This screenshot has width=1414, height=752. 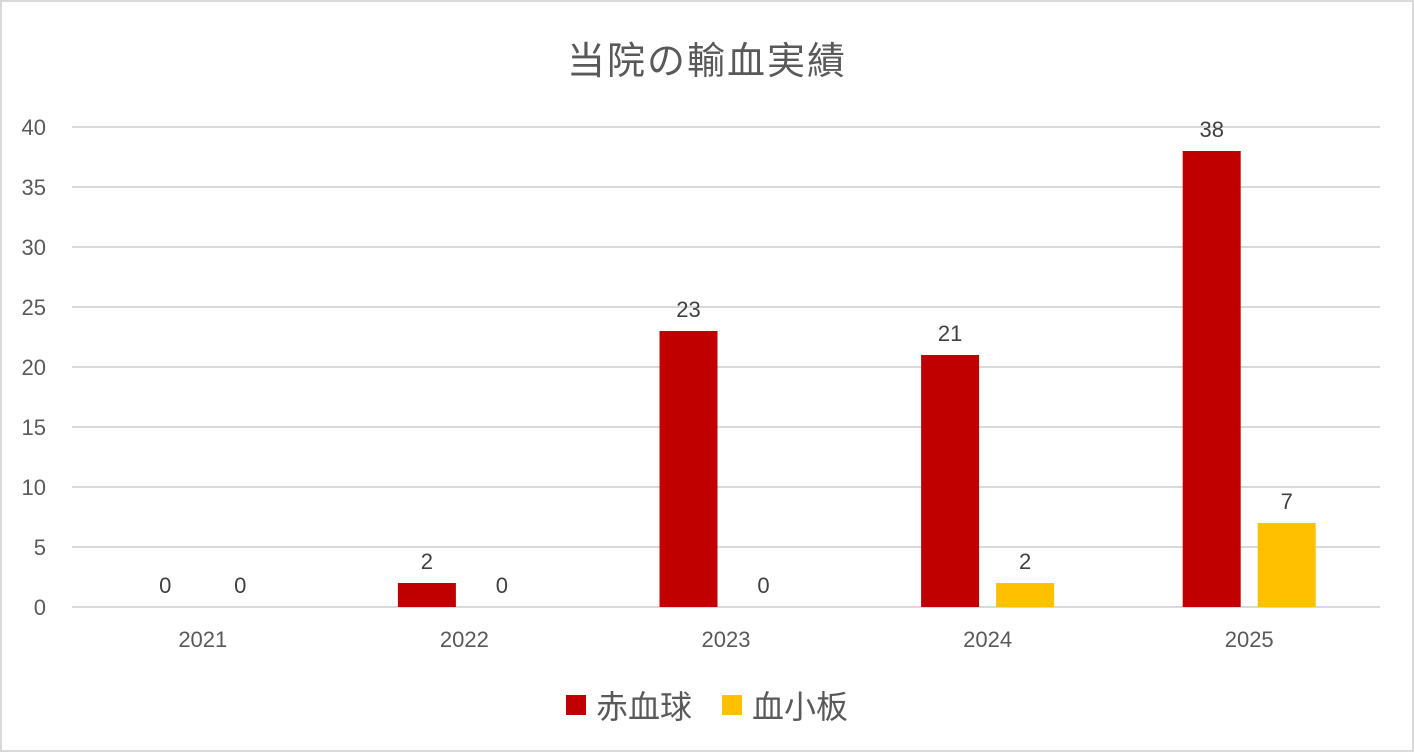 I want to click on y-tick-label: 35, so click(x=34, y=187).